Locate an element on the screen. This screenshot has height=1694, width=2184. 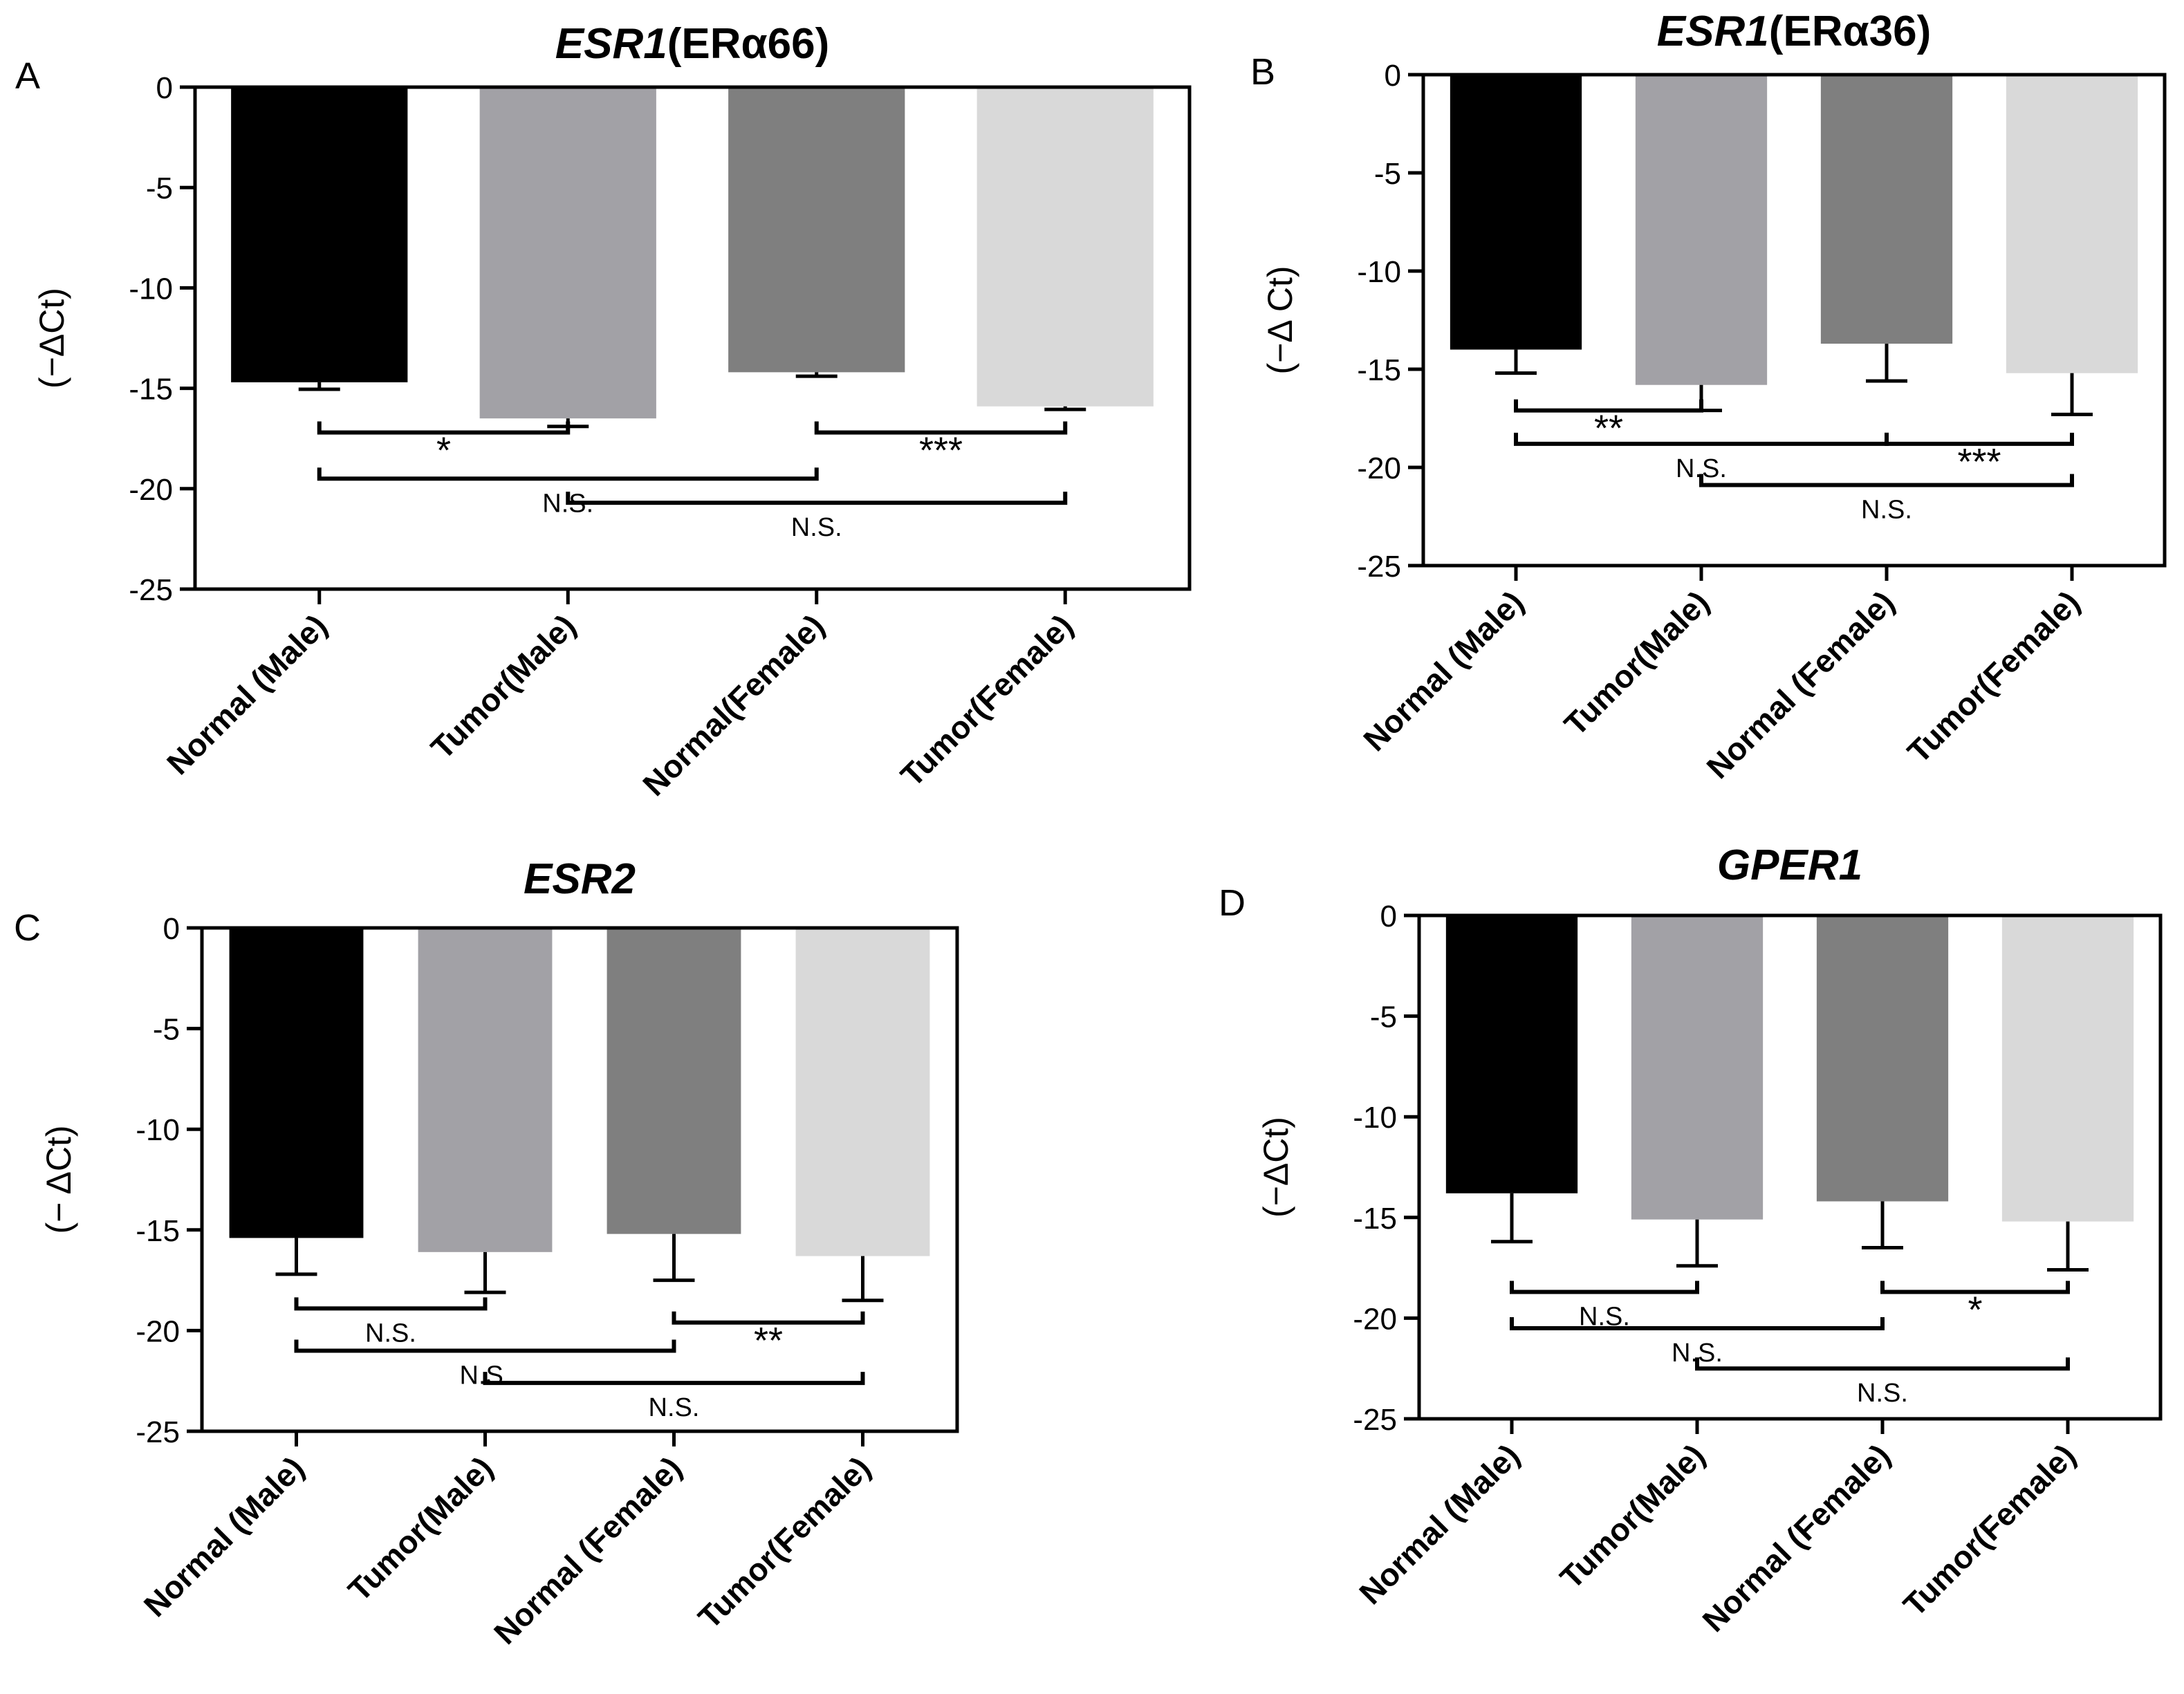
chart-title: ESR2 is located at coordinates (580, 879).